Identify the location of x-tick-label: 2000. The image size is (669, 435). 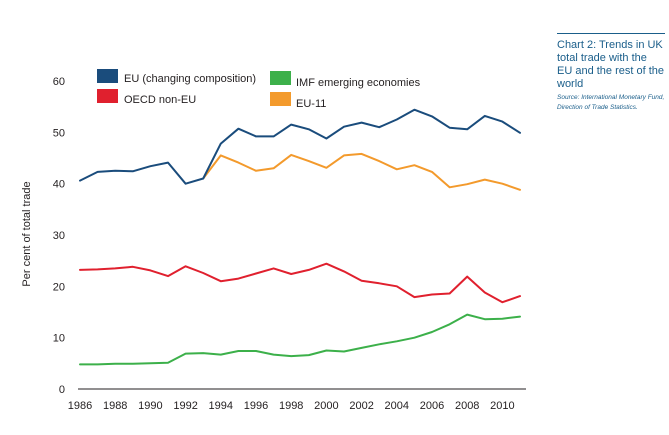
(326, 406).